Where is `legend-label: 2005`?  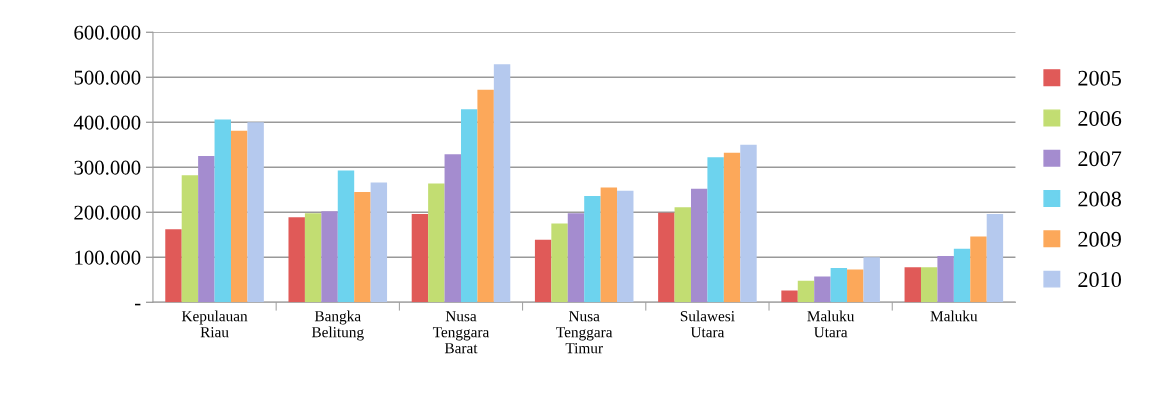
legend-label: 2005 is located at coordinates (1099, 78).